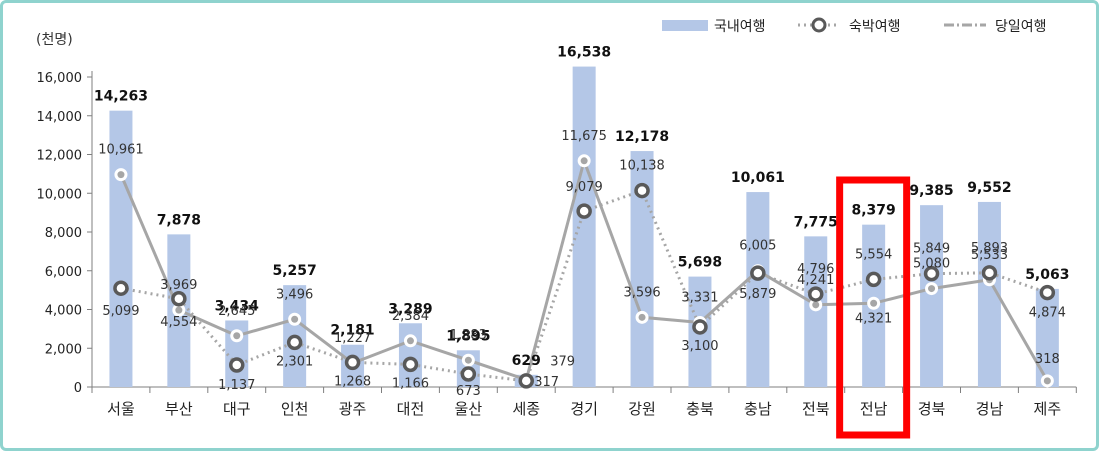  Describe the element at coordinates (815, 280) in the screenshot. I see `data-label-daytrip: 4,241` at that location.